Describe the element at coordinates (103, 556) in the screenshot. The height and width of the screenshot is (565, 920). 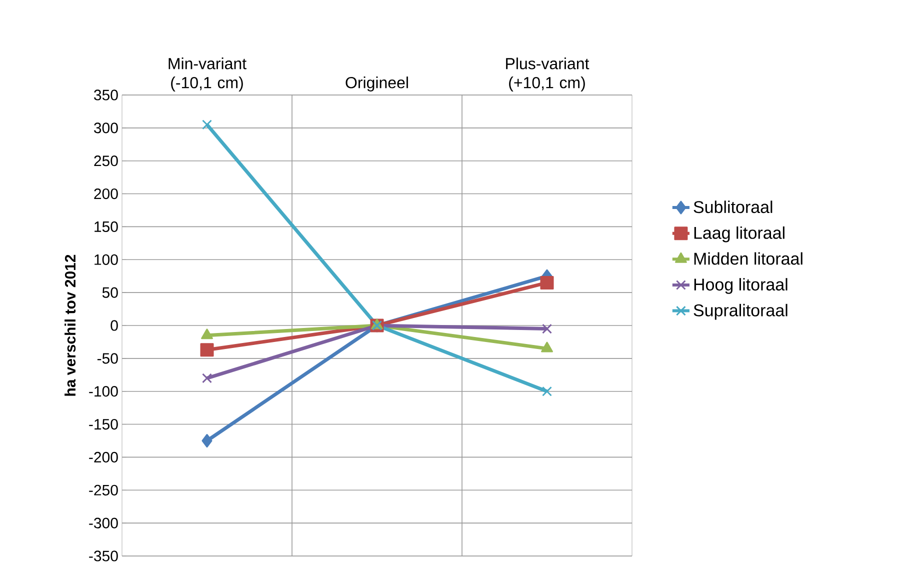
I see `y-tick-label: -350` at that location.